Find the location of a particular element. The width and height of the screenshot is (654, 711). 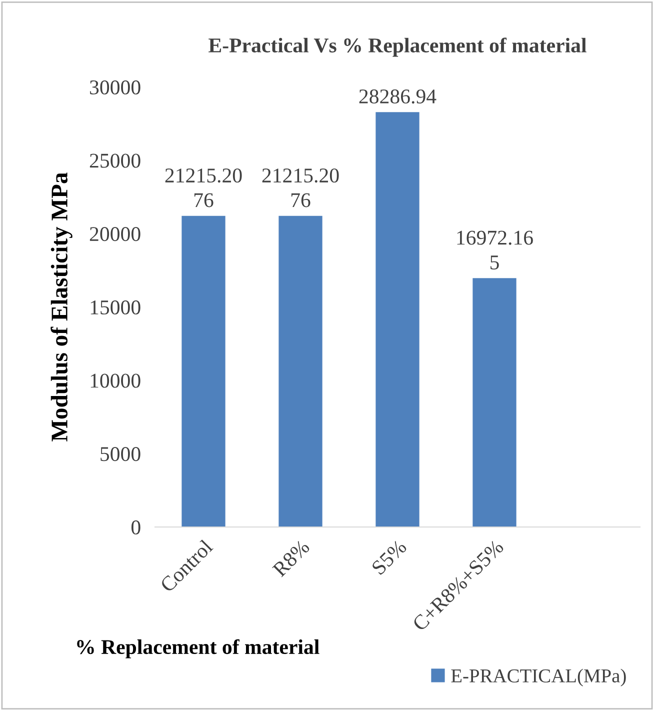

legend-label: E-PRACTICAL(MPa) is located at coordinates (538, 677).